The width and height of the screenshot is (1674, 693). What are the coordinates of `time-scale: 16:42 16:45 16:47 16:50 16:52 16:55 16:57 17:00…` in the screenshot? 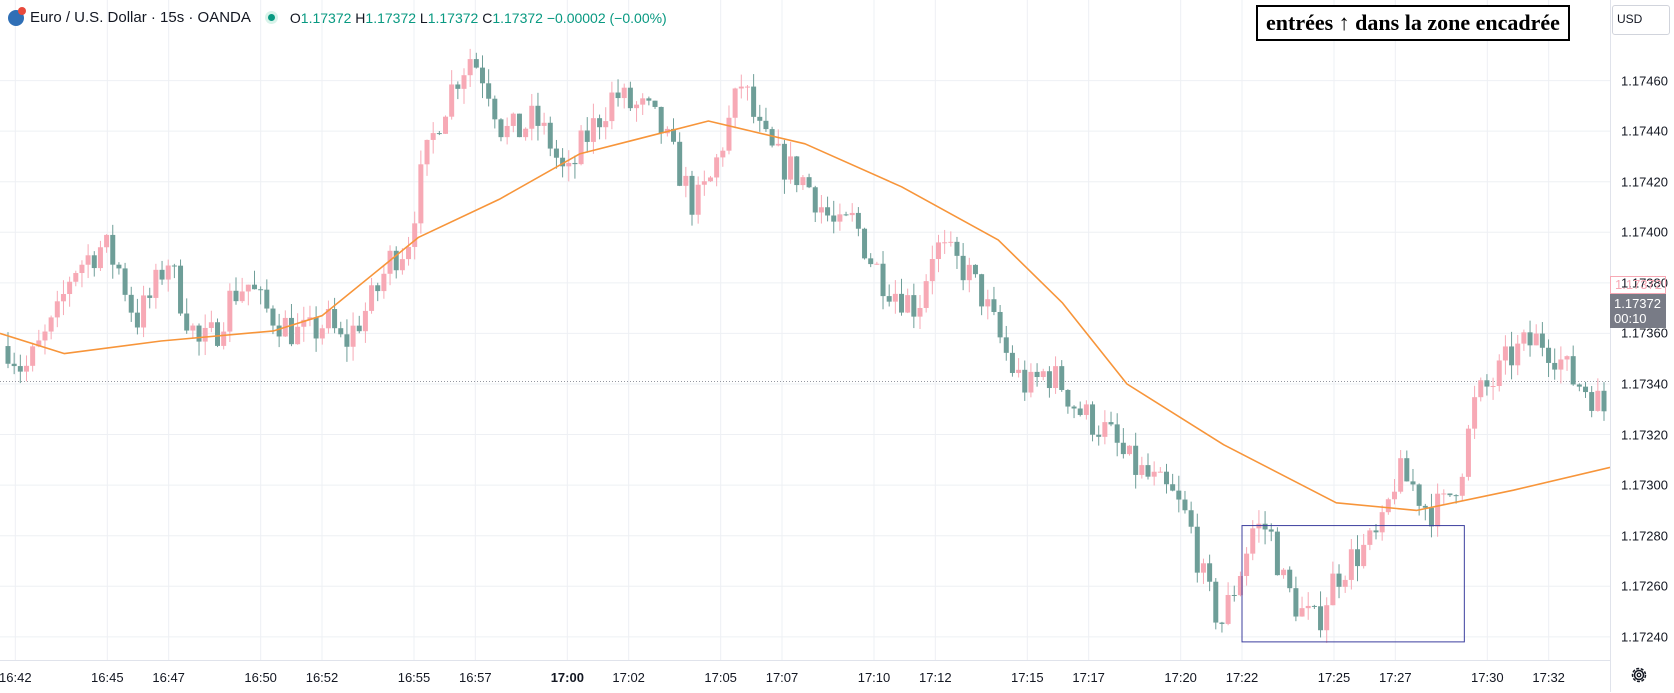 It's located at (805, 676).